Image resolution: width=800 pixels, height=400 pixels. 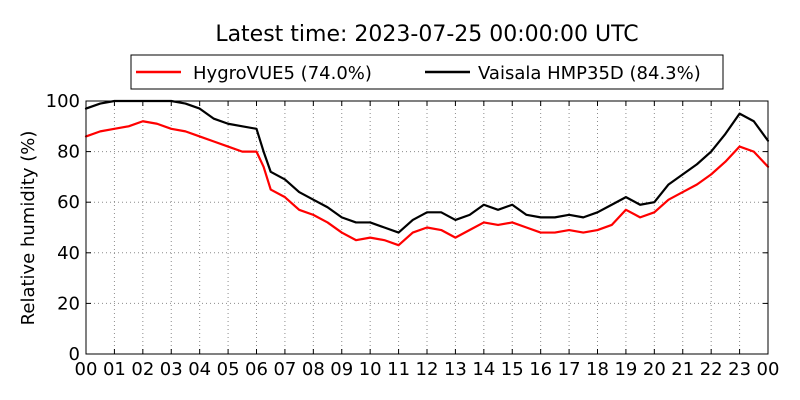 What do you see at coordinates (28, 228) in the screenshot?
I see `y-axis-label: Relative humidity (%)` at bounding box center [28, 228].